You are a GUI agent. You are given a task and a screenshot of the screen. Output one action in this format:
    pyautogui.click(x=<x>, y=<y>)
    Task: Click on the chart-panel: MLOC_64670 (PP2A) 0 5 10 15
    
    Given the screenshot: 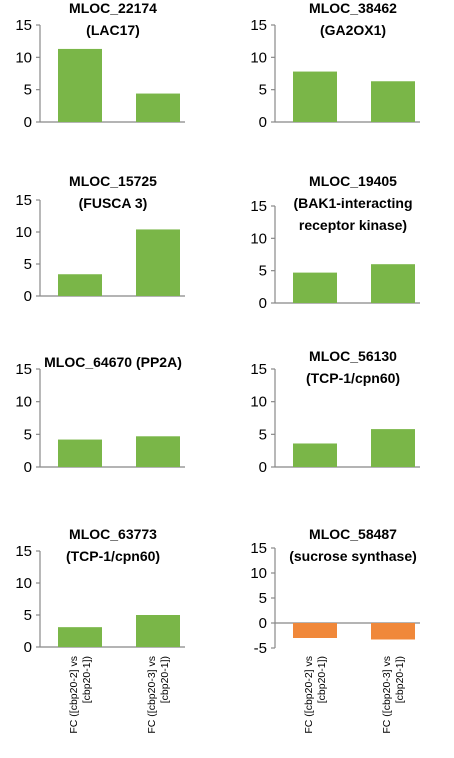 What is the action you would take?
    pyautogui.click(x=100, y=415)
    